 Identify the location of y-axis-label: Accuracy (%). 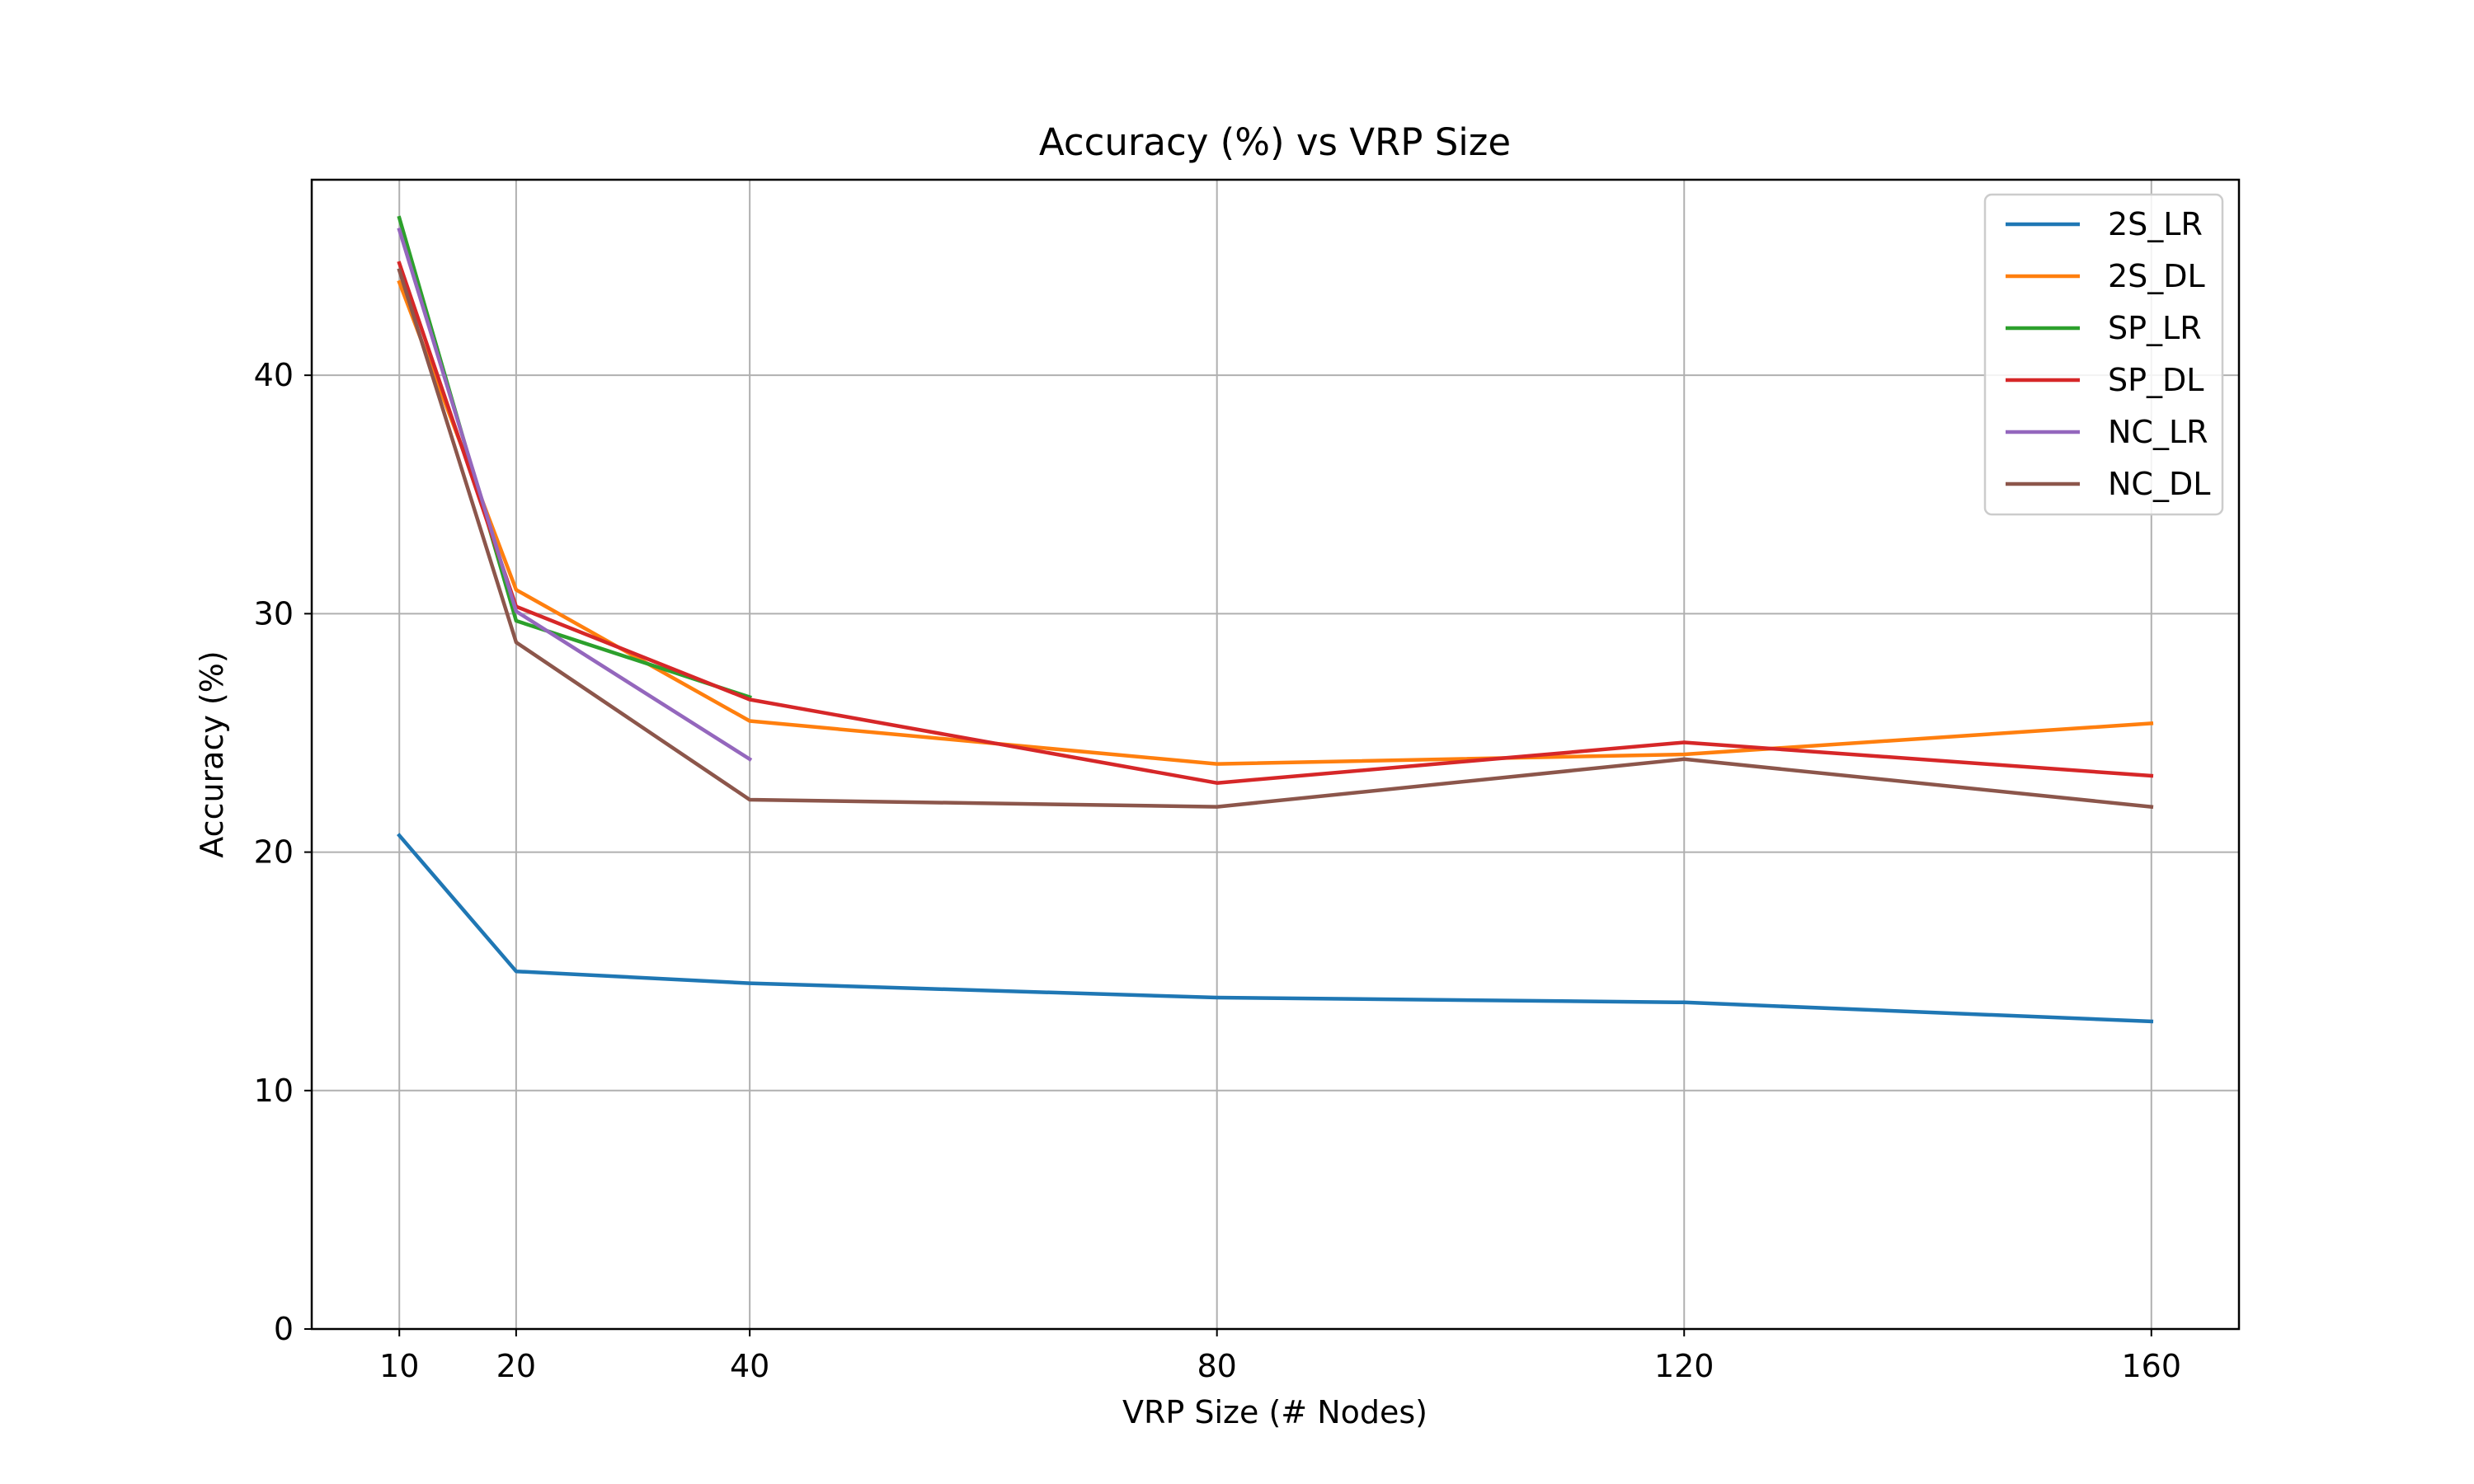
(212, 753).